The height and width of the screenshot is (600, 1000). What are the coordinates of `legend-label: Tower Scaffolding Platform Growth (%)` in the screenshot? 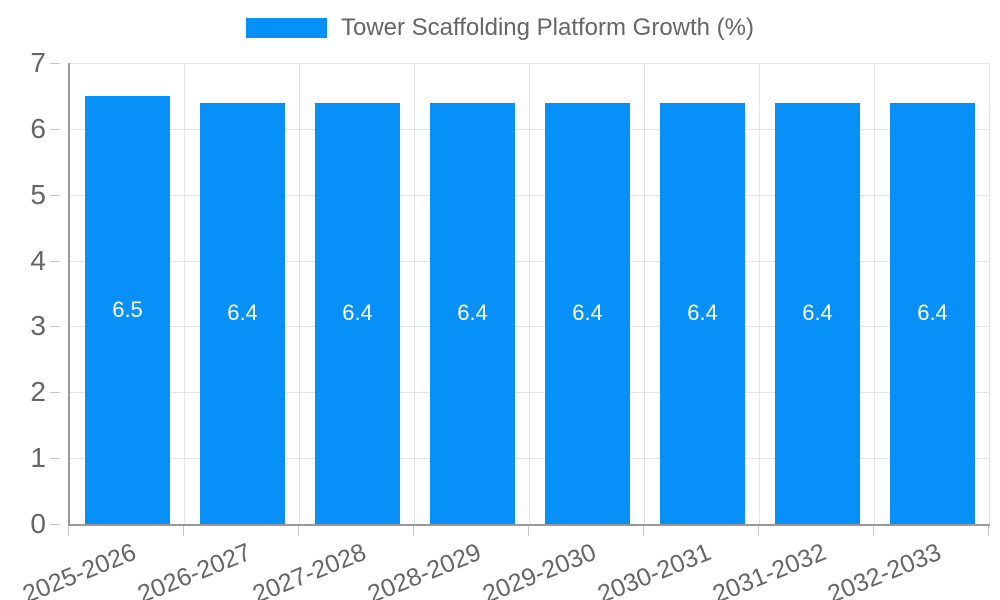 It's located at (547, 27).